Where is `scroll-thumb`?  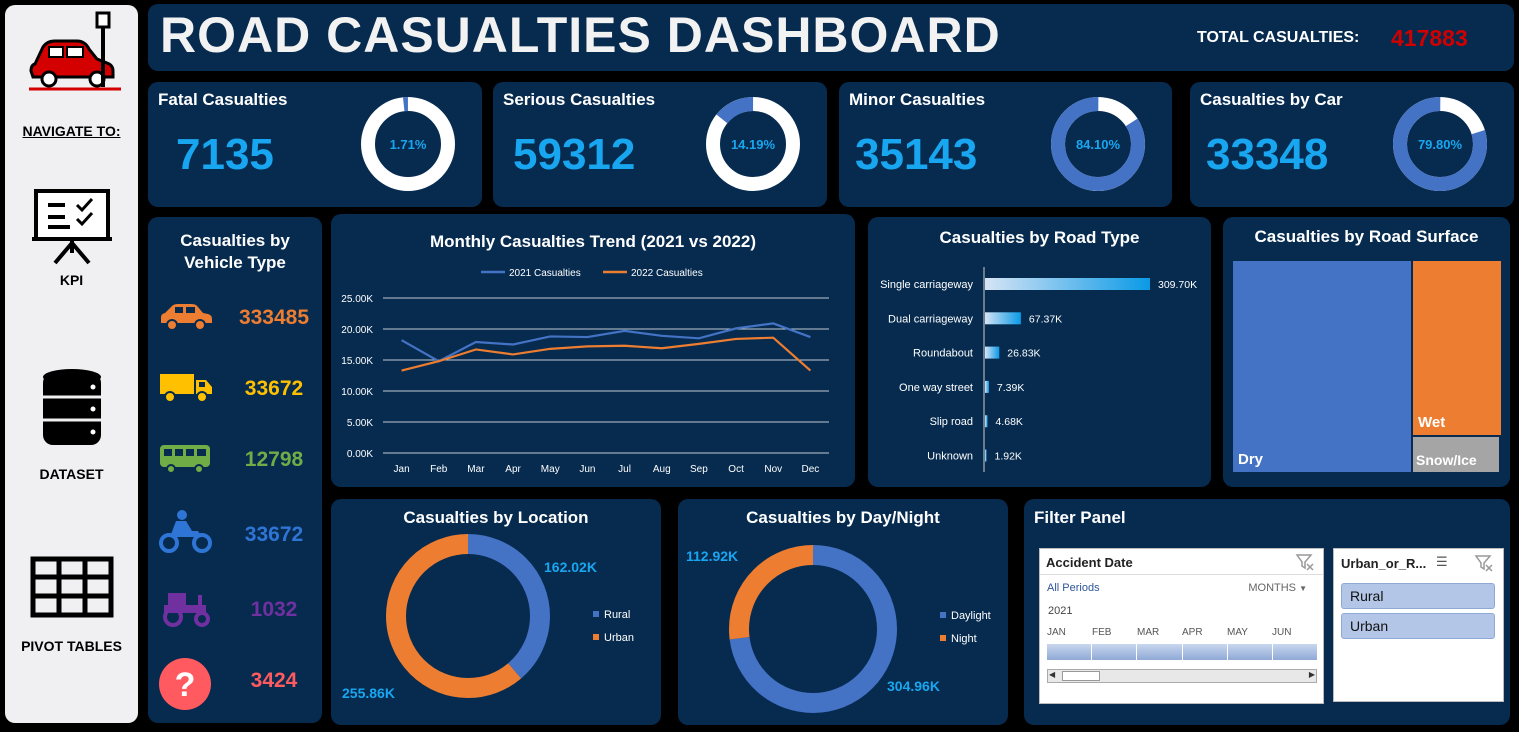 scroll-thumb is located at coordinates (1081, 676).